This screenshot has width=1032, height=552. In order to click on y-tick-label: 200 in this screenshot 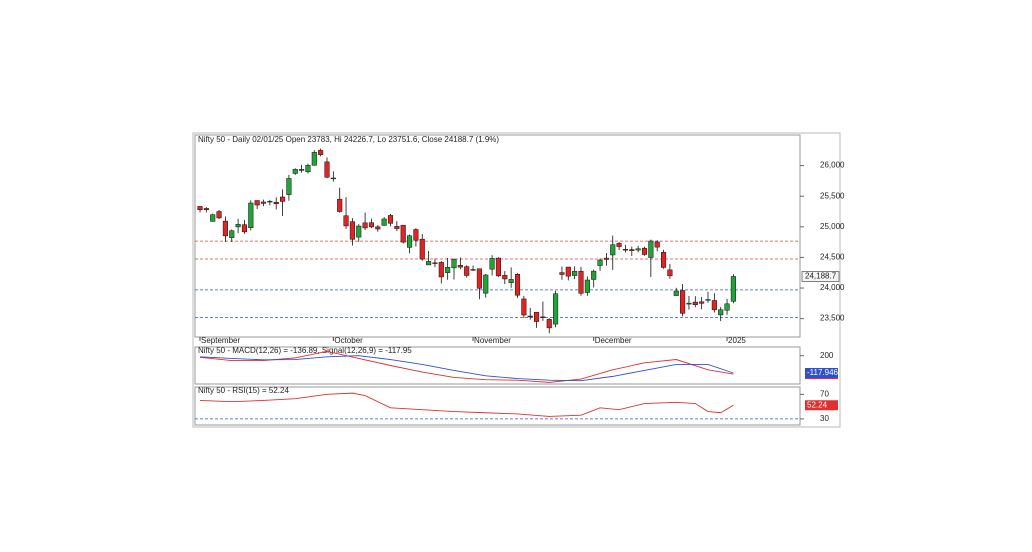, I will do `click(827, 355)`.